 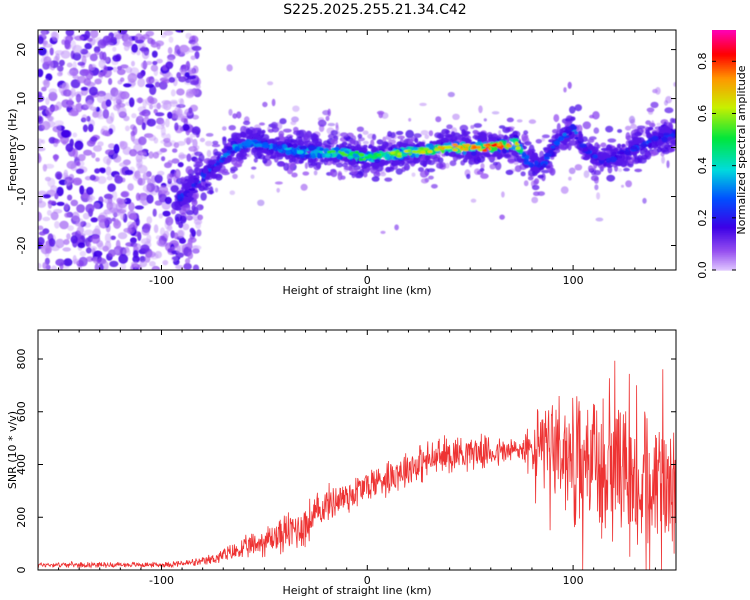 I want to click on colorbar-tick-label: 0.6, so click(x=702, y=114).